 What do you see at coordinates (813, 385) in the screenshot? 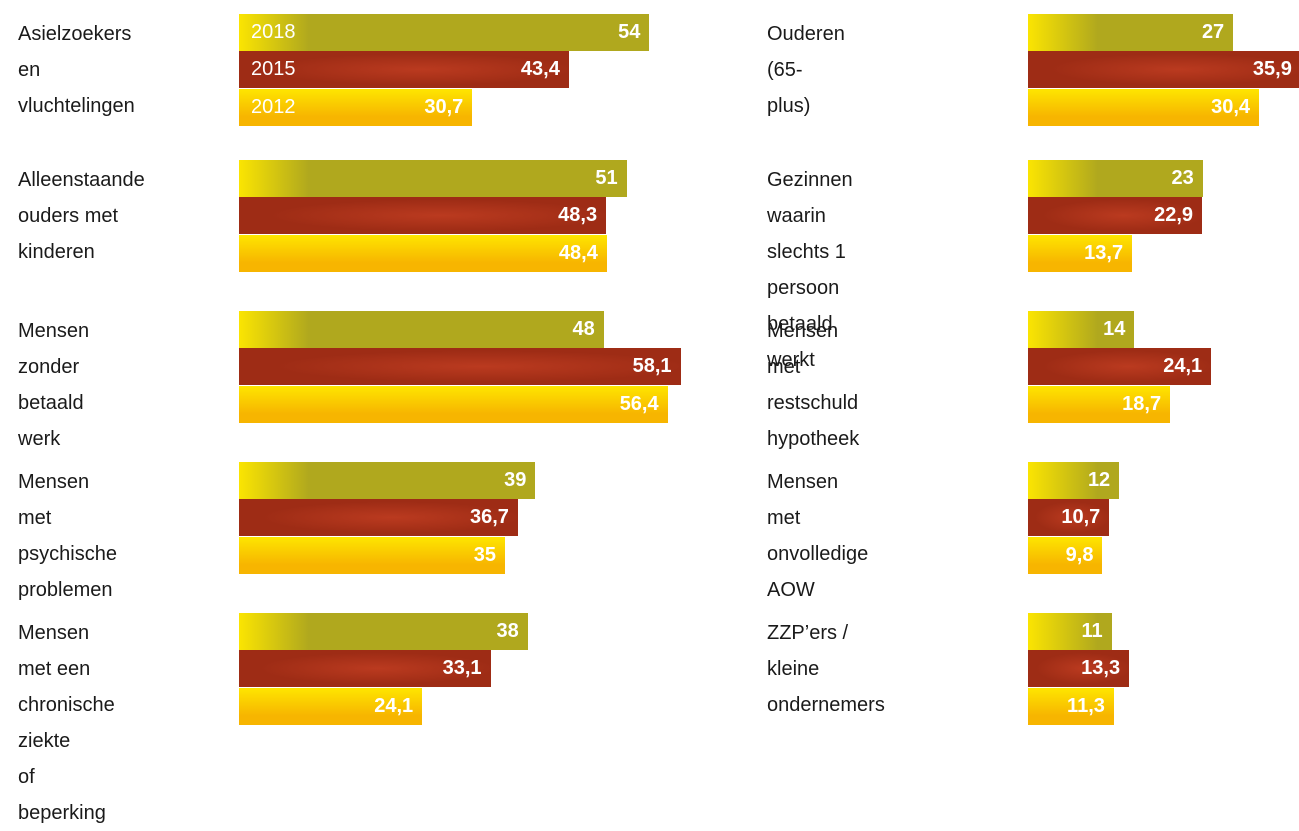
I see `category-label: Mensen met restschuld hypotheek` at bounding box center [813, 385].